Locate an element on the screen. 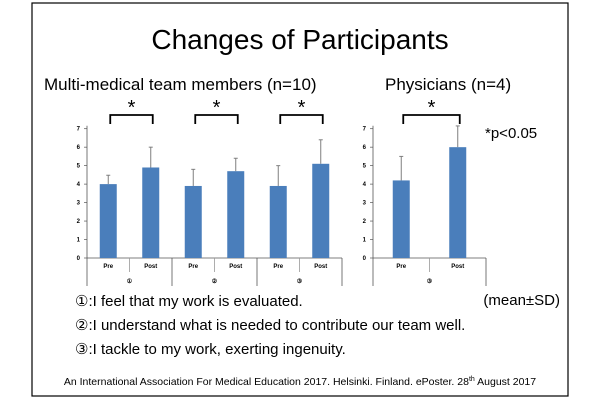 Image resolution: width=600 pixels, height=400 pixels. group-label: ② is located at coordinates (215, 281).